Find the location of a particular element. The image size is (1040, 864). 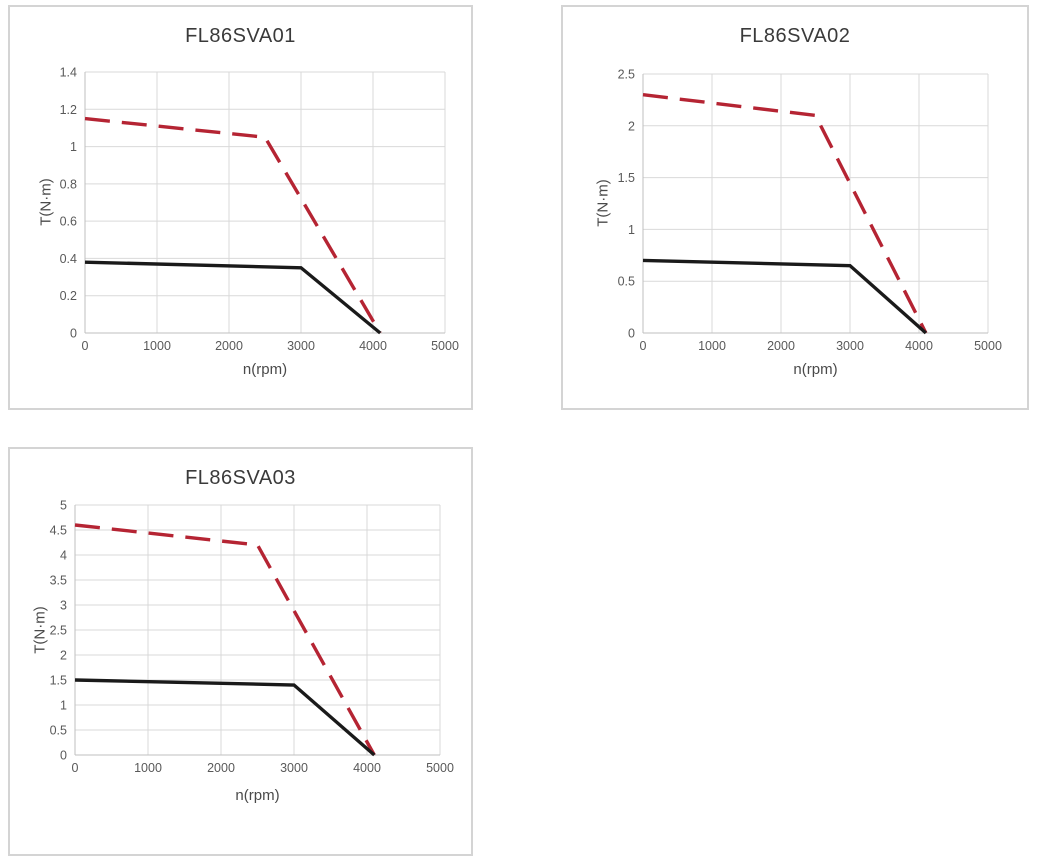

svg-text: 0.2 is located at coordinates (68, 296).